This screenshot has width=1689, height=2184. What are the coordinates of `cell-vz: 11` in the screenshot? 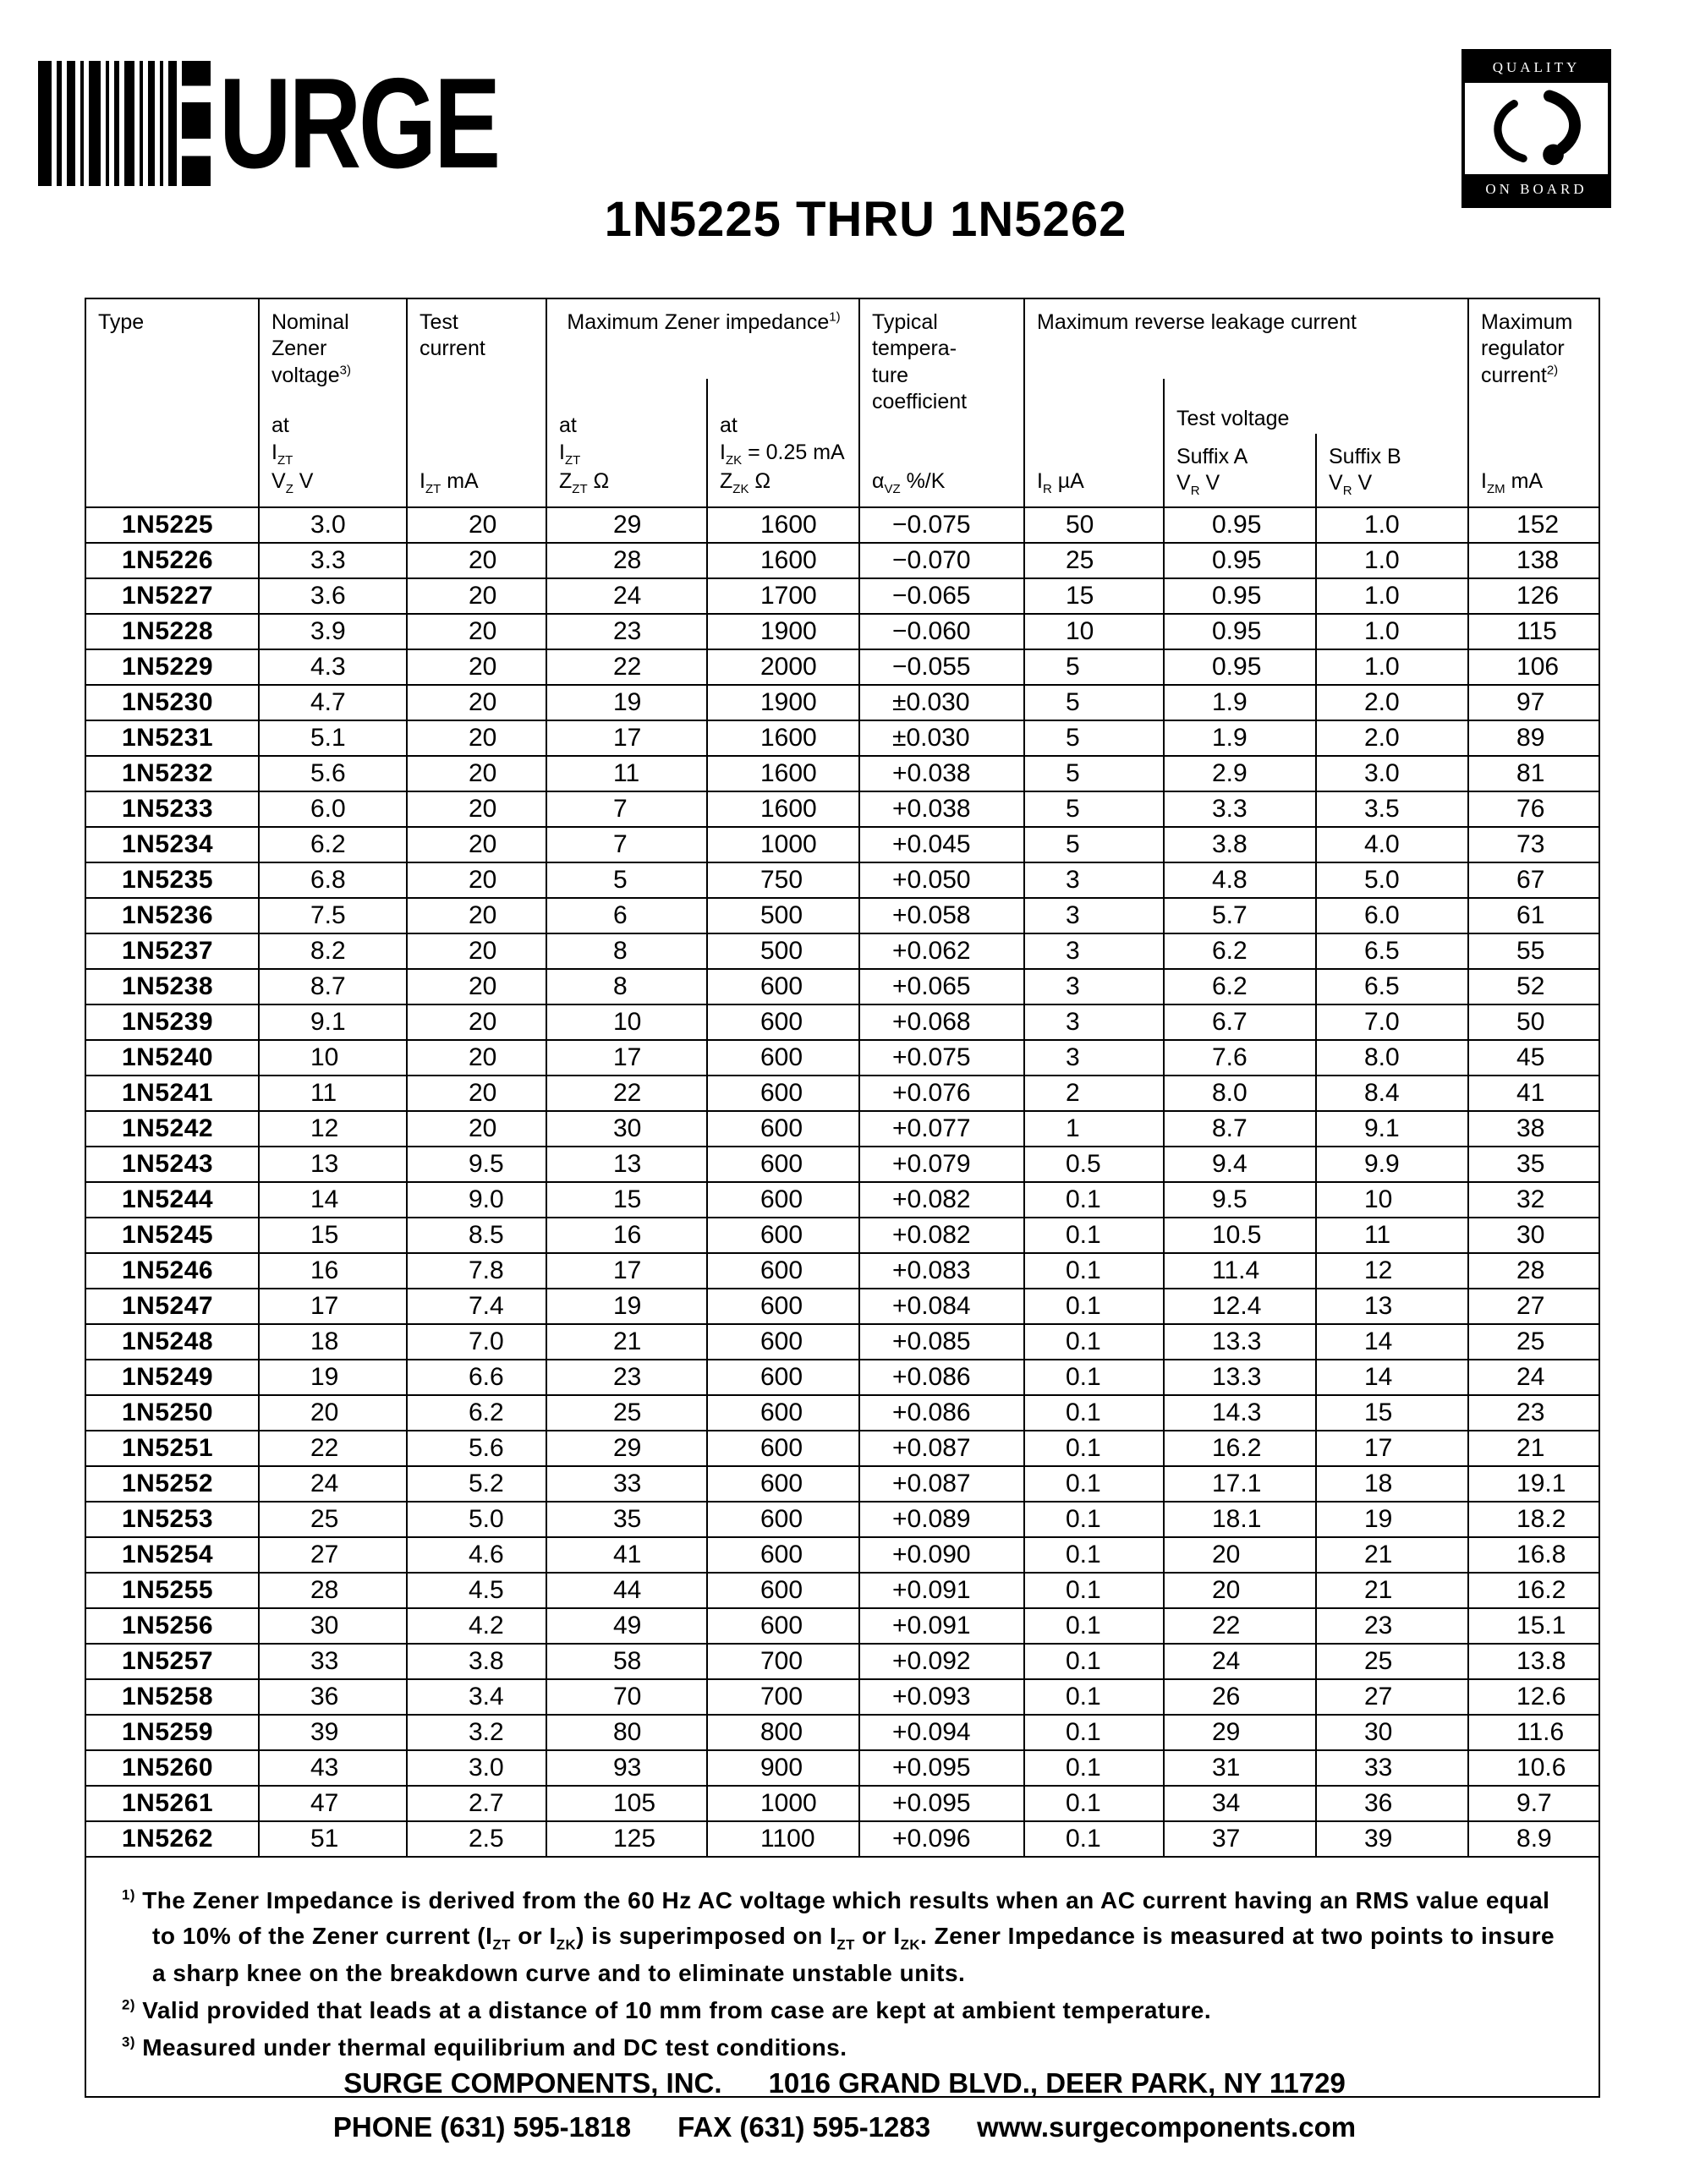 It's located at (333, 1094).